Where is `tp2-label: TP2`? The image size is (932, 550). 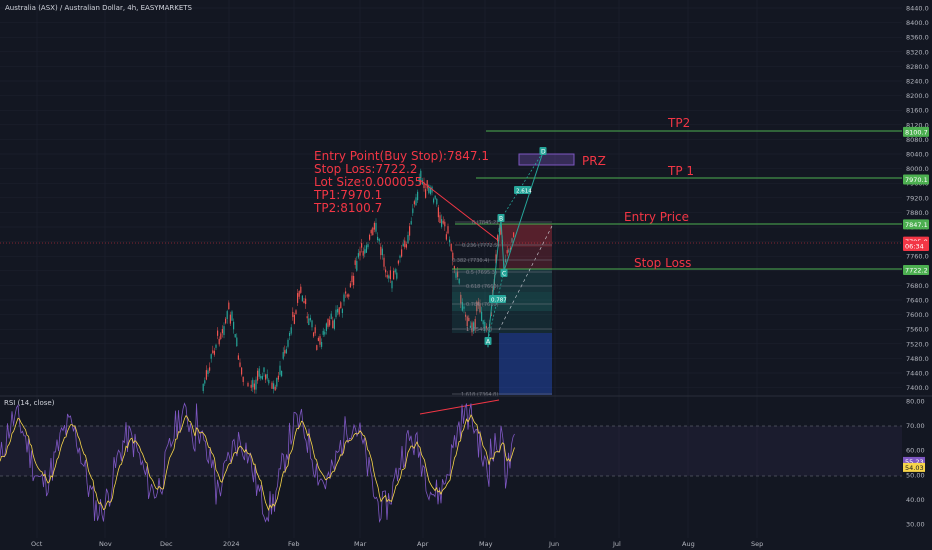 tp2-label: TP2 is located at coordinates (678, 123).